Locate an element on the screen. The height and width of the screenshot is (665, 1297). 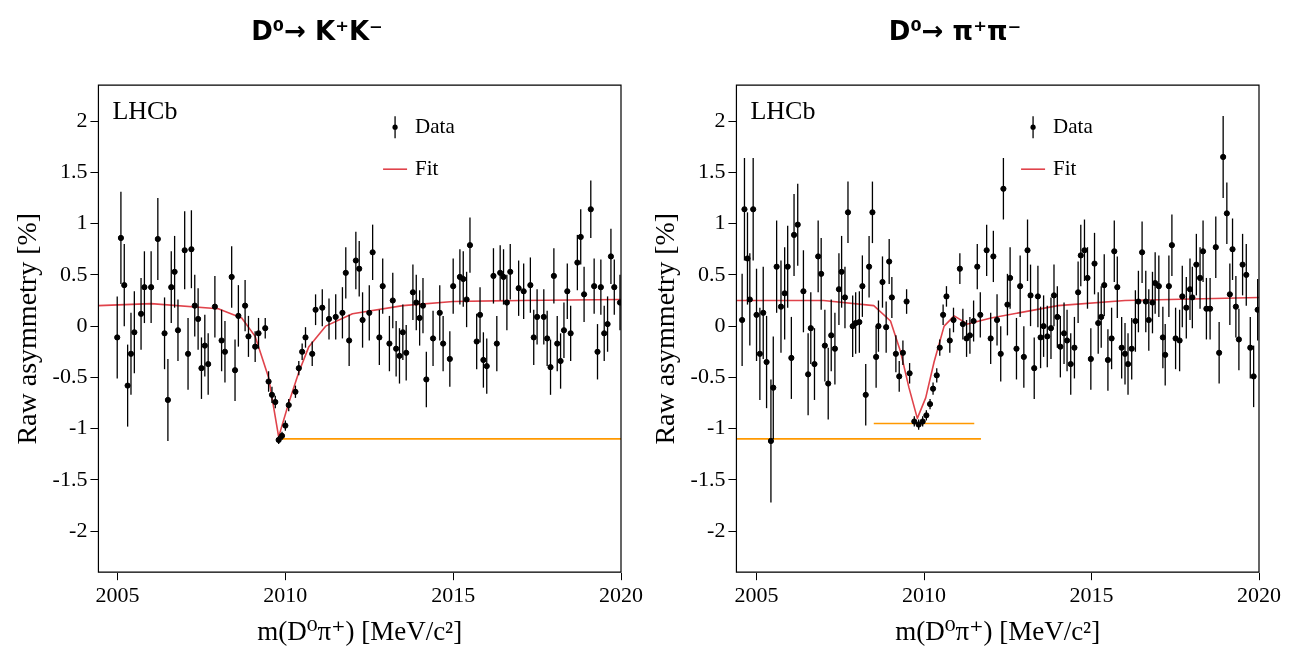
chart-title: D⁰→ K⁺K⁻ is located at coordinates (317, 31).